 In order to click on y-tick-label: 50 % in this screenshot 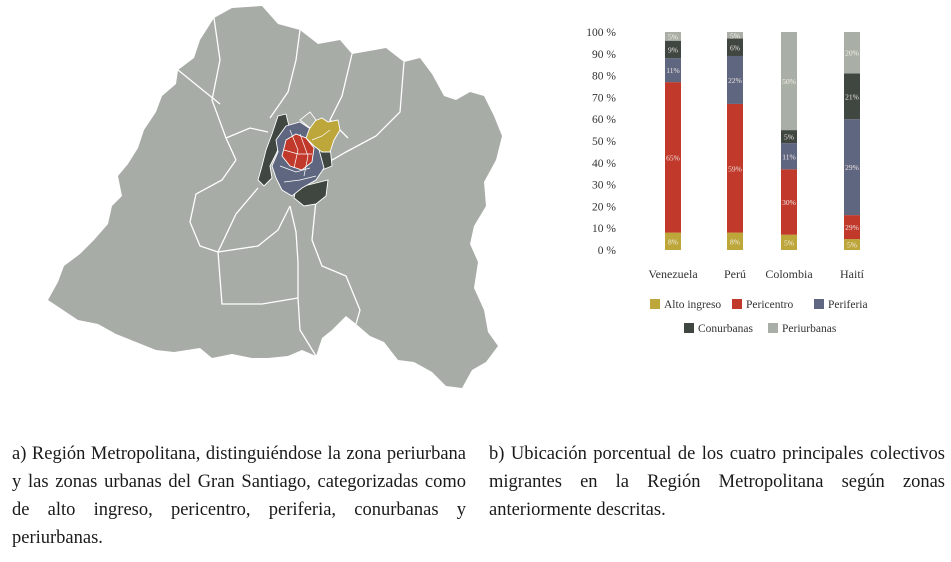, I will do `click(604, 142)`.